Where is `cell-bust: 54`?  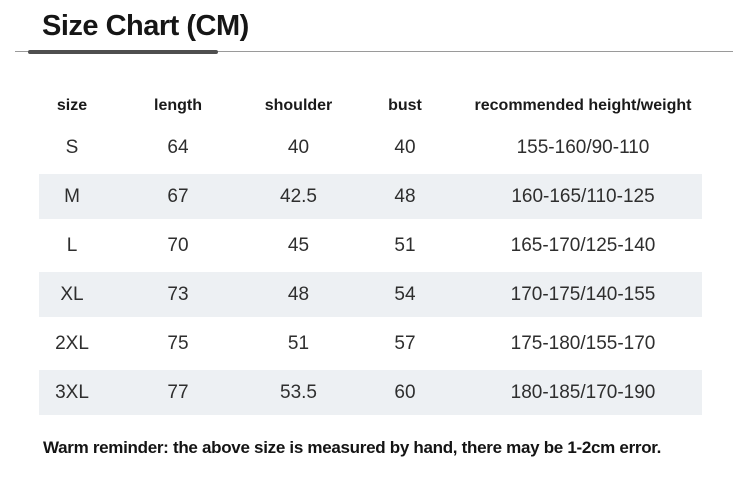 cell-bust: 54 is located at coordinates (405, 294).